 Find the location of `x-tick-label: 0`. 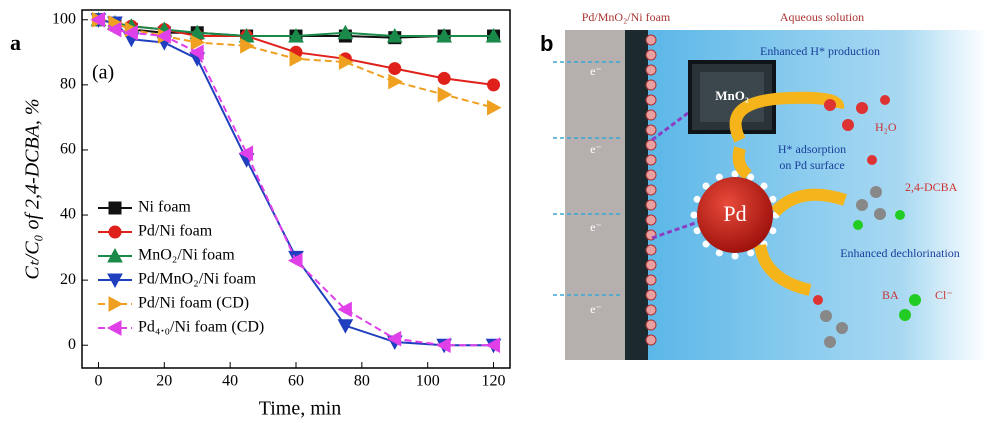

x-tick-label: 0 is located at coordinates (98, 381).